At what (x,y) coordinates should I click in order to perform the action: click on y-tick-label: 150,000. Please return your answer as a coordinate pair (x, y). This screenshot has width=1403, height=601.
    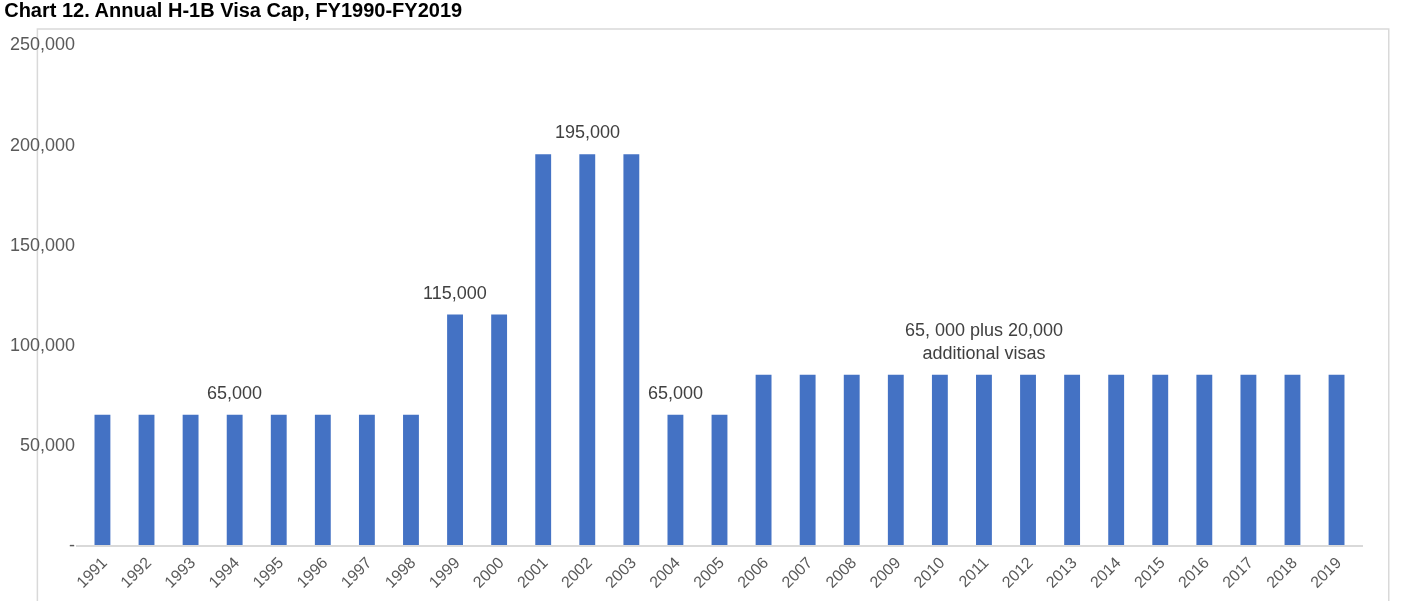
    Looking at the image, I should click on (42, 244).